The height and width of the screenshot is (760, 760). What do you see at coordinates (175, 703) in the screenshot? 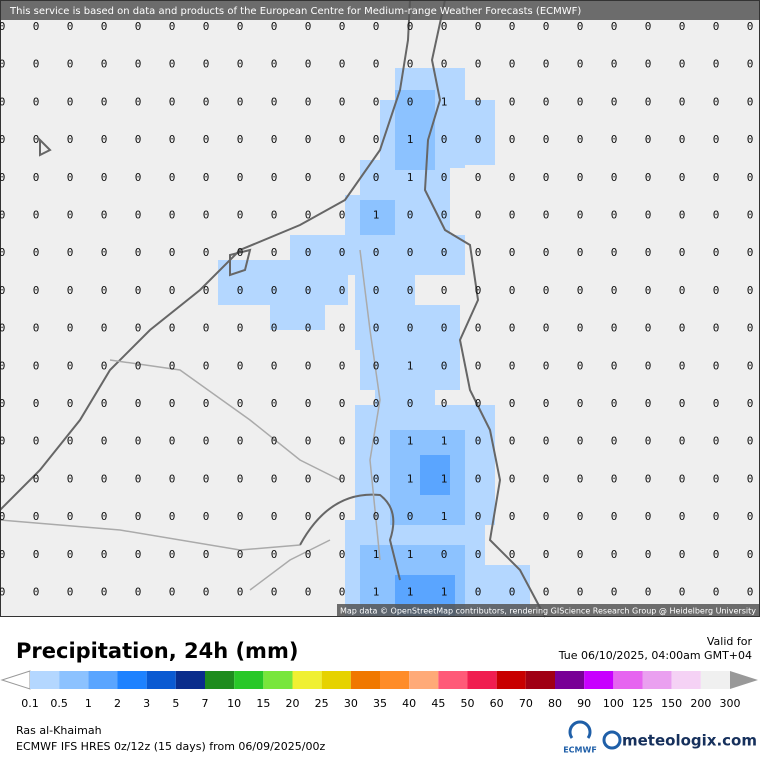
I see `bar-label: 5` at bounding box center [175, 703].